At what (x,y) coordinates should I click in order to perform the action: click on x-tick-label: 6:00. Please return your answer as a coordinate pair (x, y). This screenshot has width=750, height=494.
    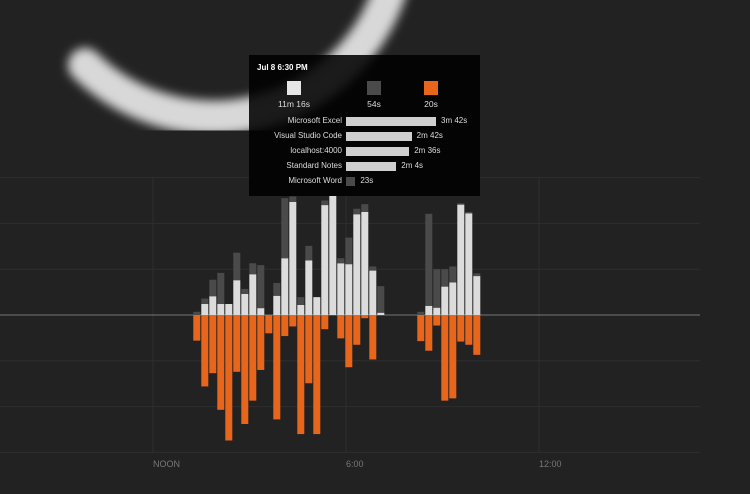
    Looking at the image, I should click on (355, 464).